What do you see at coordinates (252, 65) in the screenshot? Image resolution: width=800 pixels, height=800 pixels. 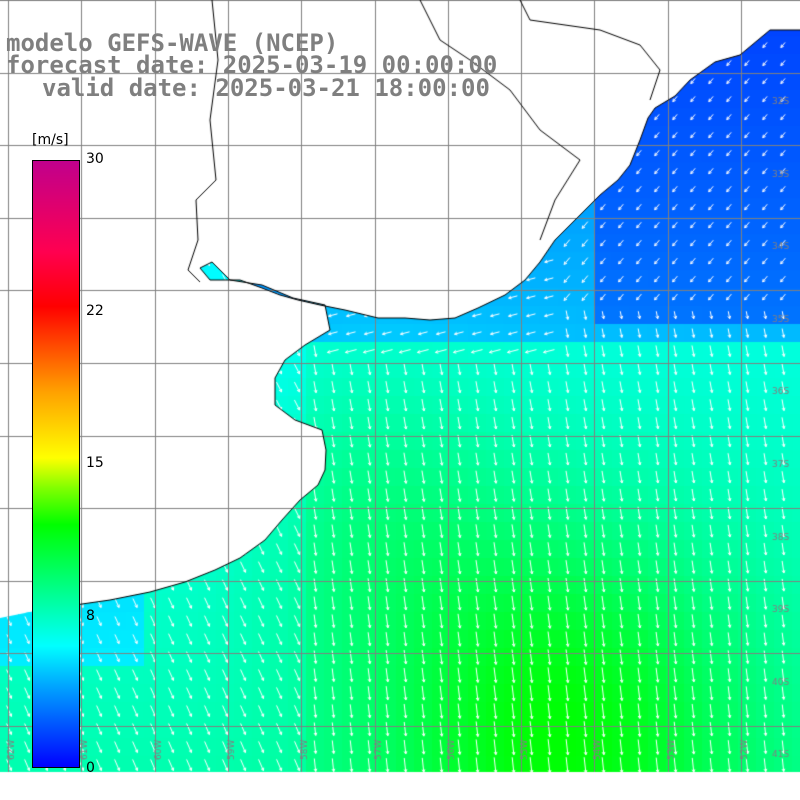 I see `forecast-date: forecast date: 2025-03-19 00:00:00` at bounding box center [252, 65].